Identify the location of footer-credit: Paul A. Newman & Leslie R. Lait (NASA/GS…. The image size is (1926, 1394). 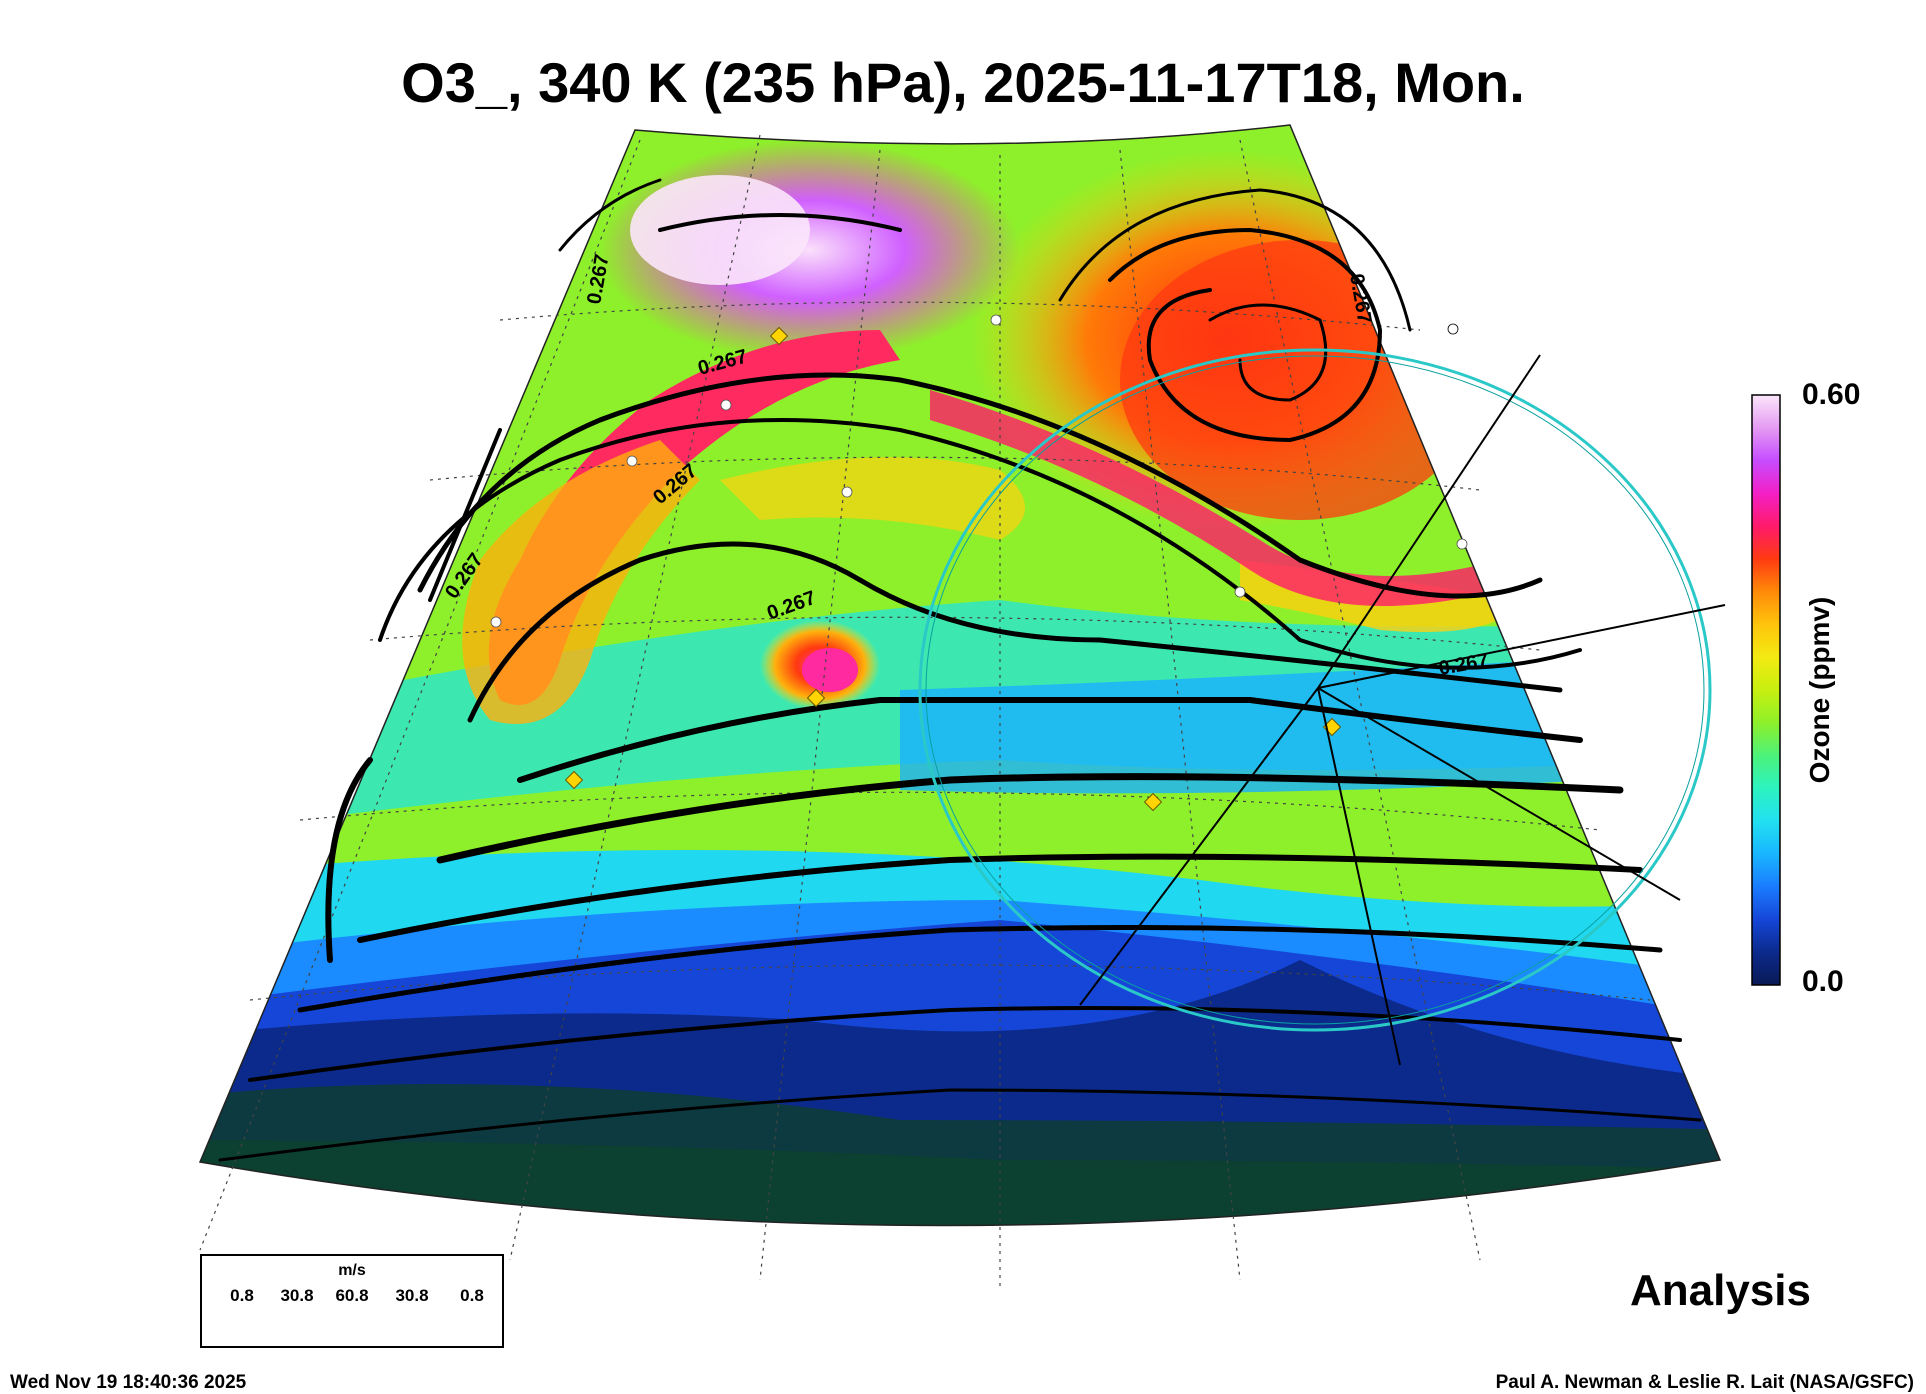
(1704, 1382).